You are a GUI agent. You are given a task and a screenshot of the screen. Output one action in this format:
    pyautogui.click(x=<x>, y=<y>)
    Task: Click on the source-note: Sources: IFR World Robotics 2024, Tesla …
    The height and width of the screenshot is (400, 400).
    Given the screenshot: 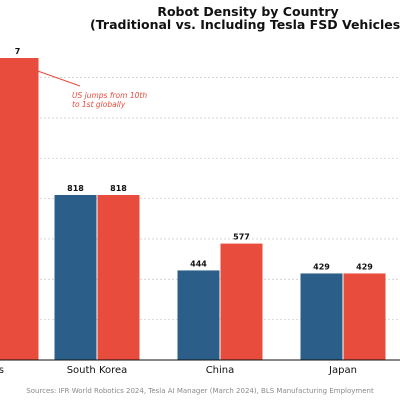 What is the action you would take?
    pyautogui.click(x=200, y=391)
    